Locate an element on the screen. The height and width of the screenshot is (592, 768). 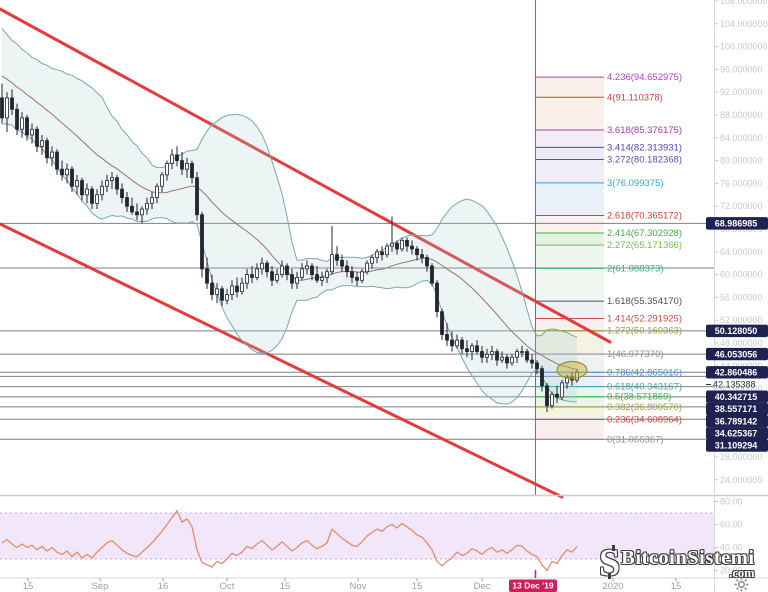
price-level-badge-text: 42.860486 is located at coordinates (736, 372).